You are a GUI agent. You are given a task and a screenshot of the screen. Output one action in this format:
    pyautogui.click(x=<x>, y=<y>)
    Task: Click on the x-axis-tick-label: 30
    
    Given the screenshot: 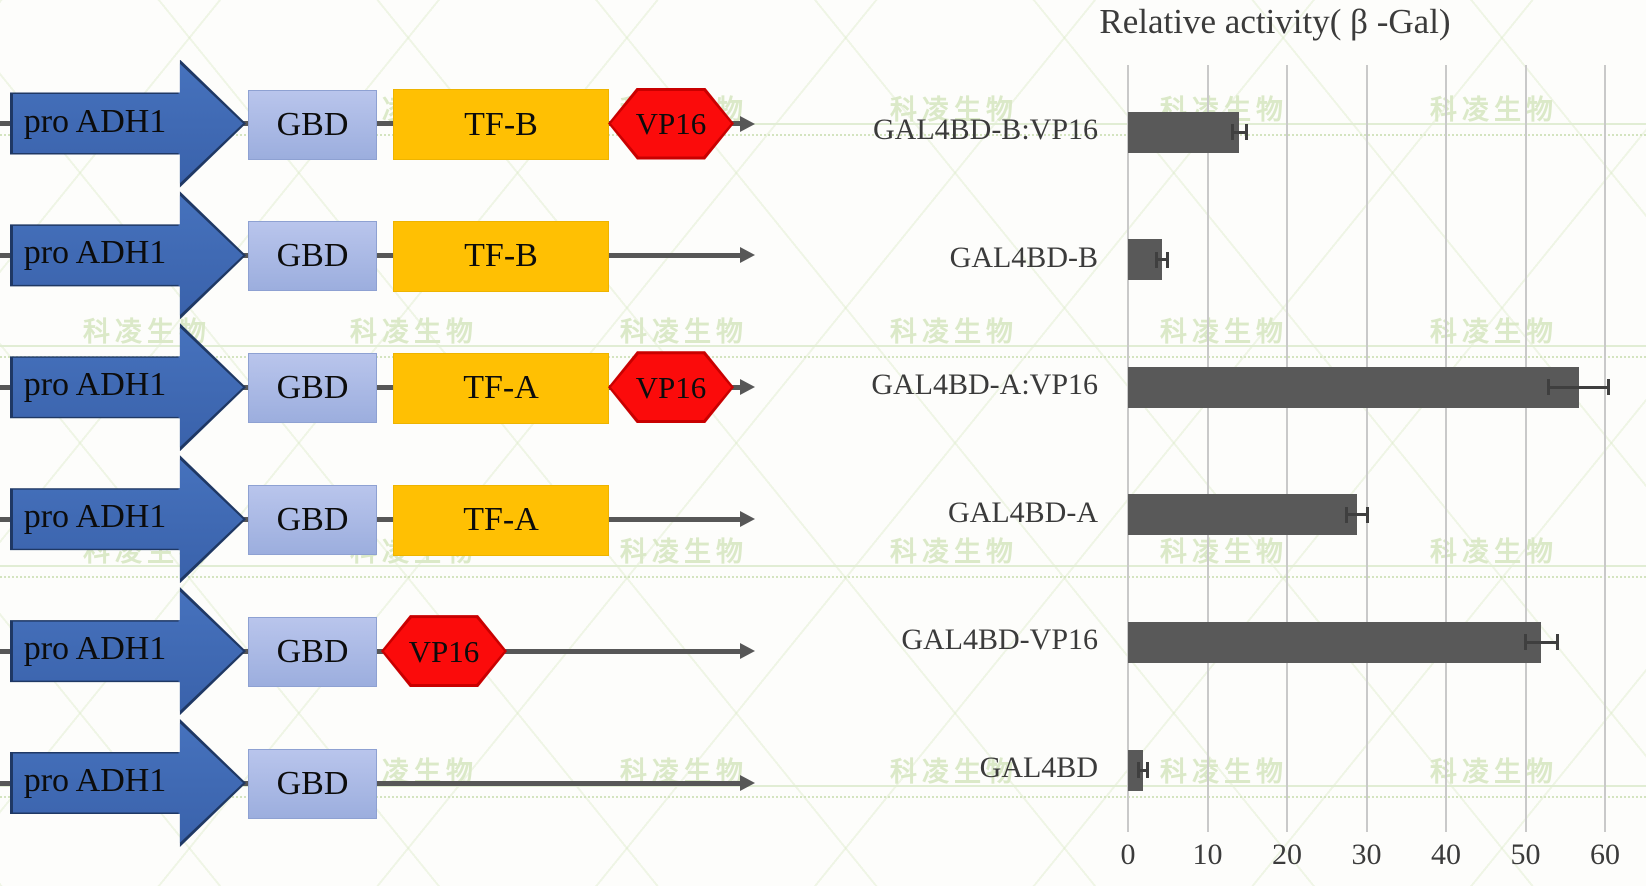 What is the action you would take?
    pyautogui.click(x=1366, y=854)
    